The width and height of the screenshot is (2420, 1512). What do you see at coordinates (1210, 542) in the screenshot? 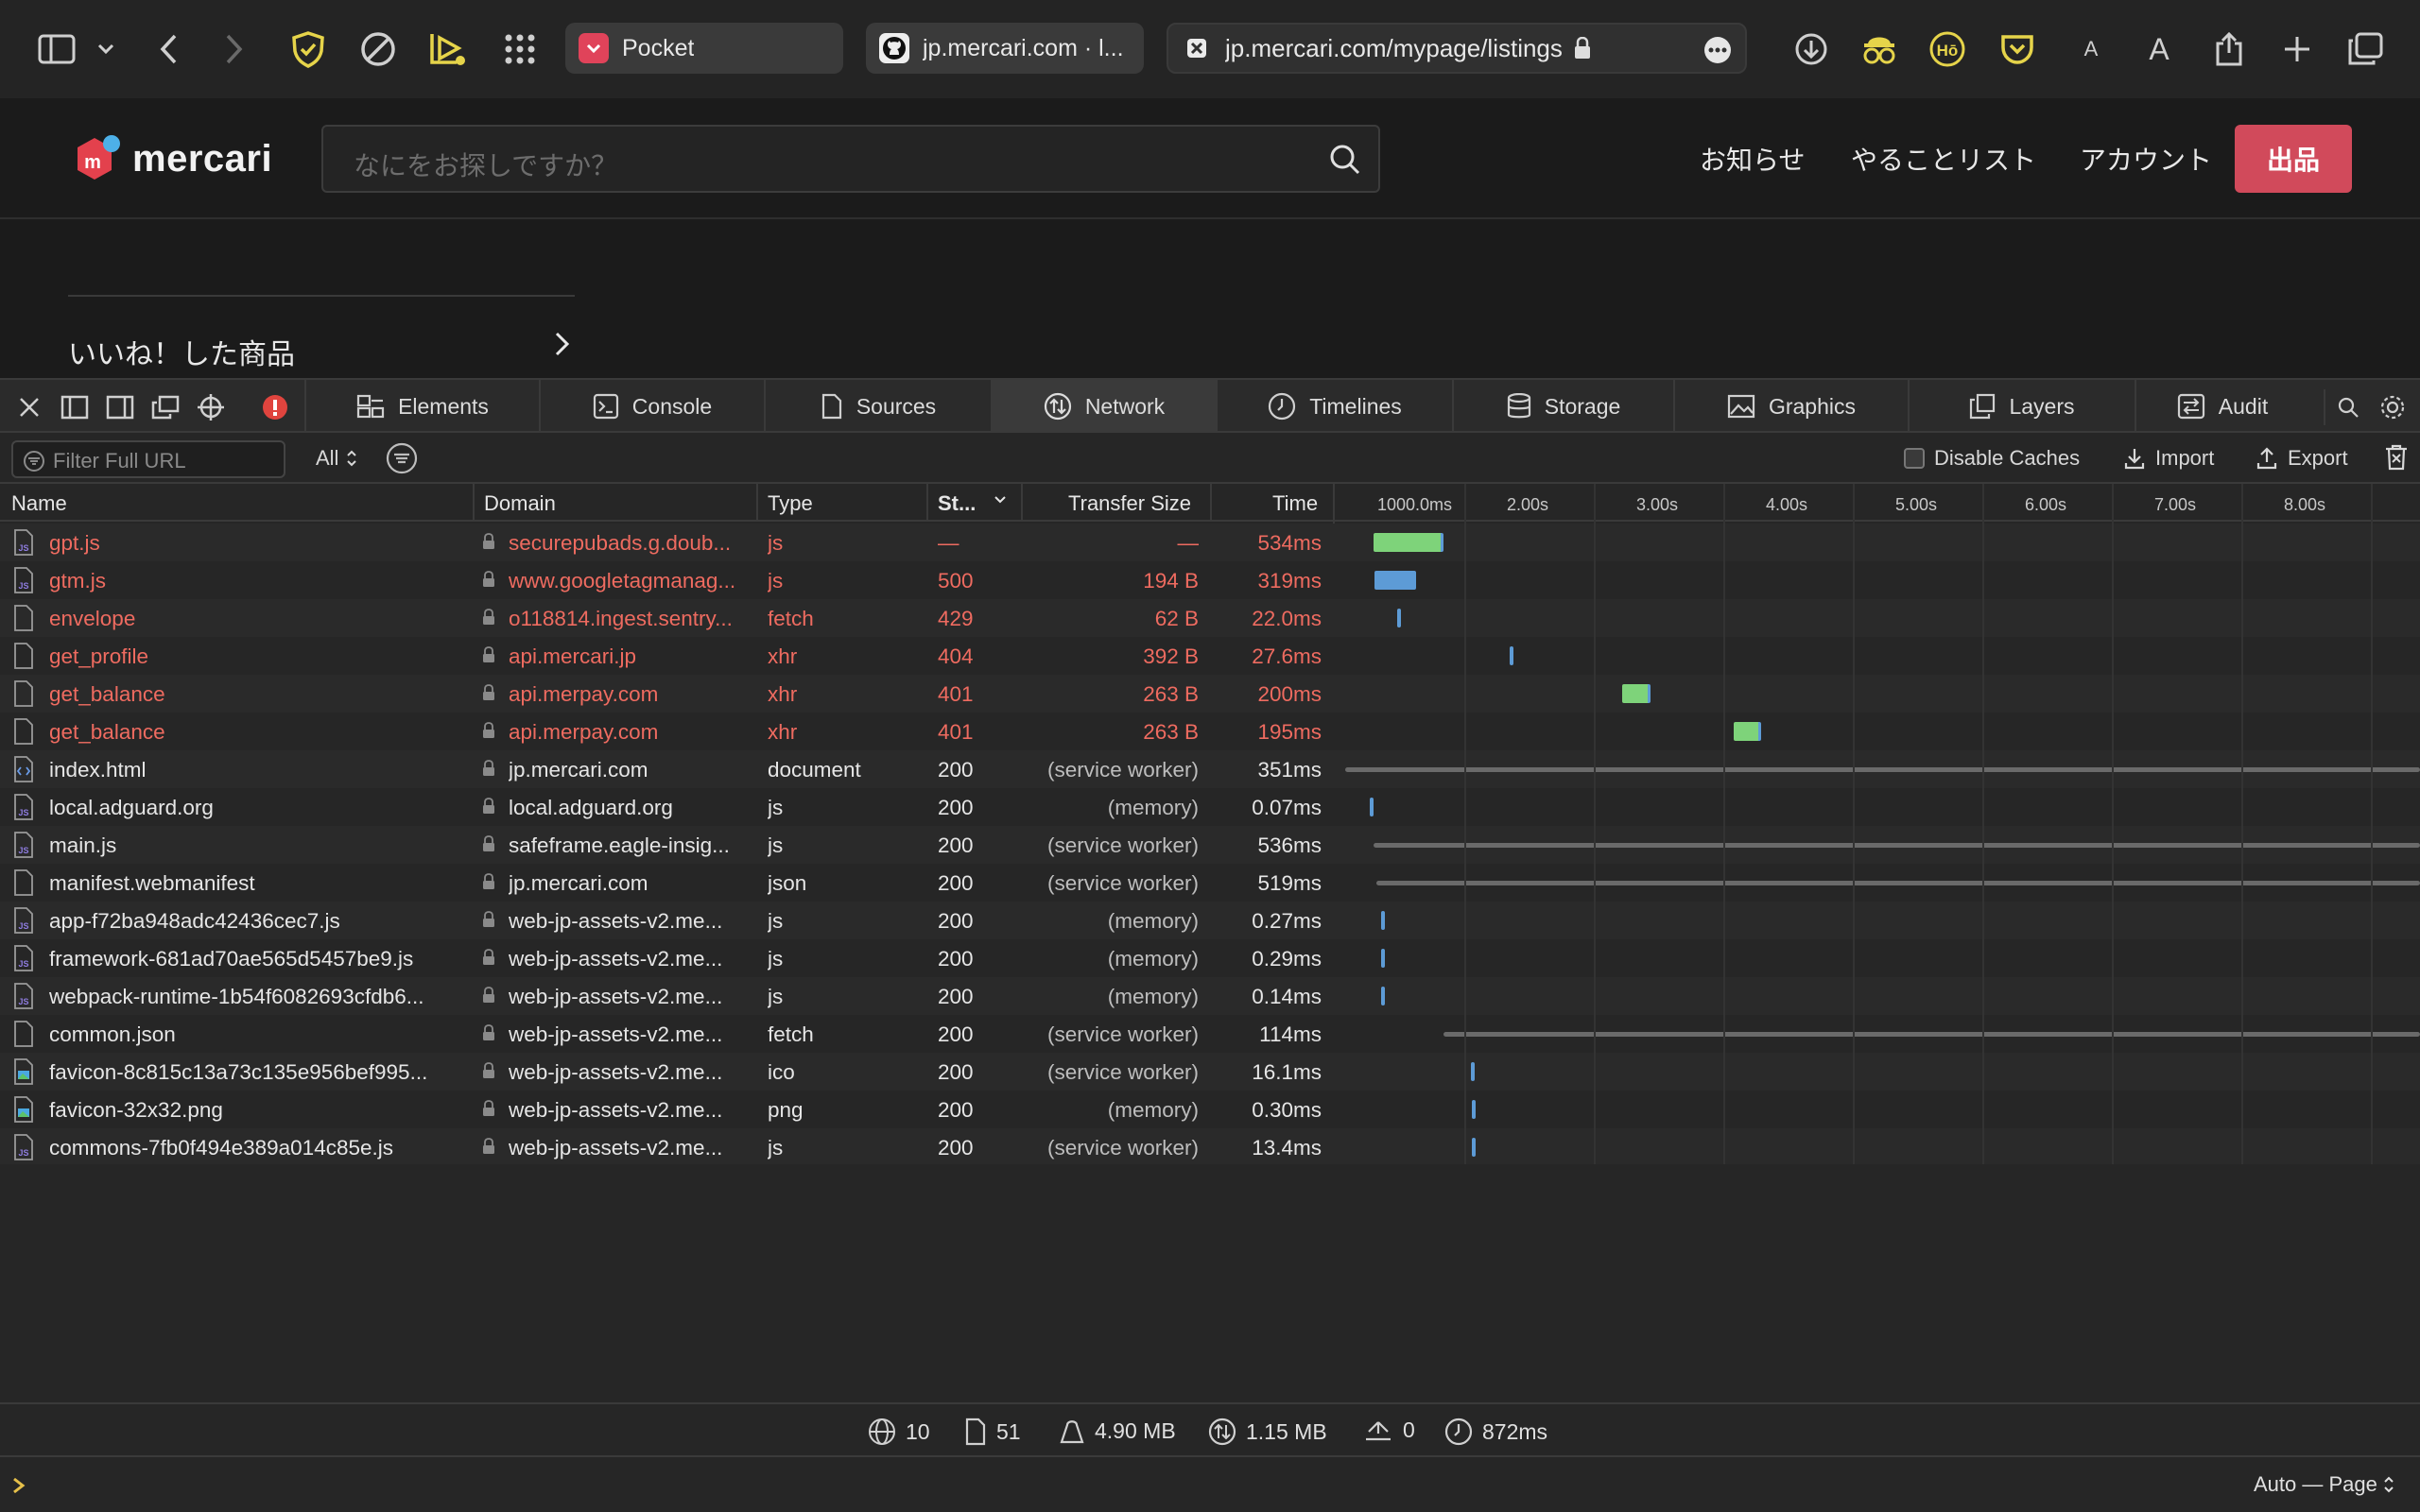
I see `request-row: JS gpt.js securepubads.g.doub... js — — 534ms` at bounding box center [1210, 542].